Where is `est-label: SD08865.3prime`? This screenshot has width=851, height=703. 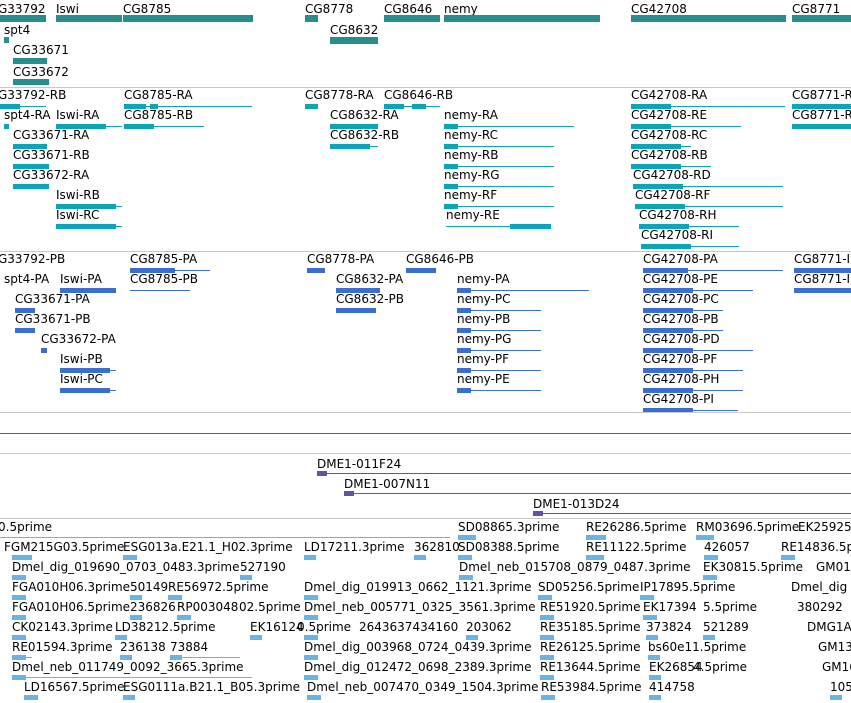 est-label: SD08865.3prime is located at coordinates (509, 527).